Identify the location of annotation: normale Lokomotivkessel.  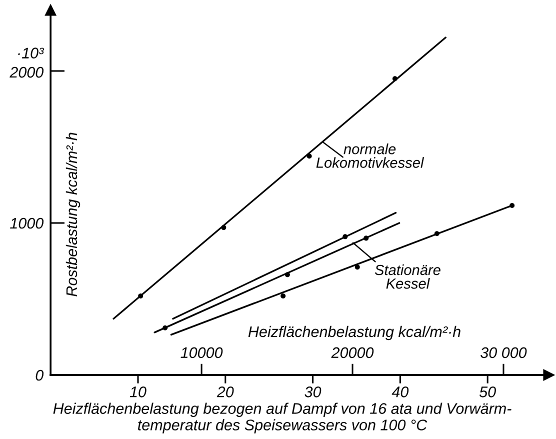
(370, 156).